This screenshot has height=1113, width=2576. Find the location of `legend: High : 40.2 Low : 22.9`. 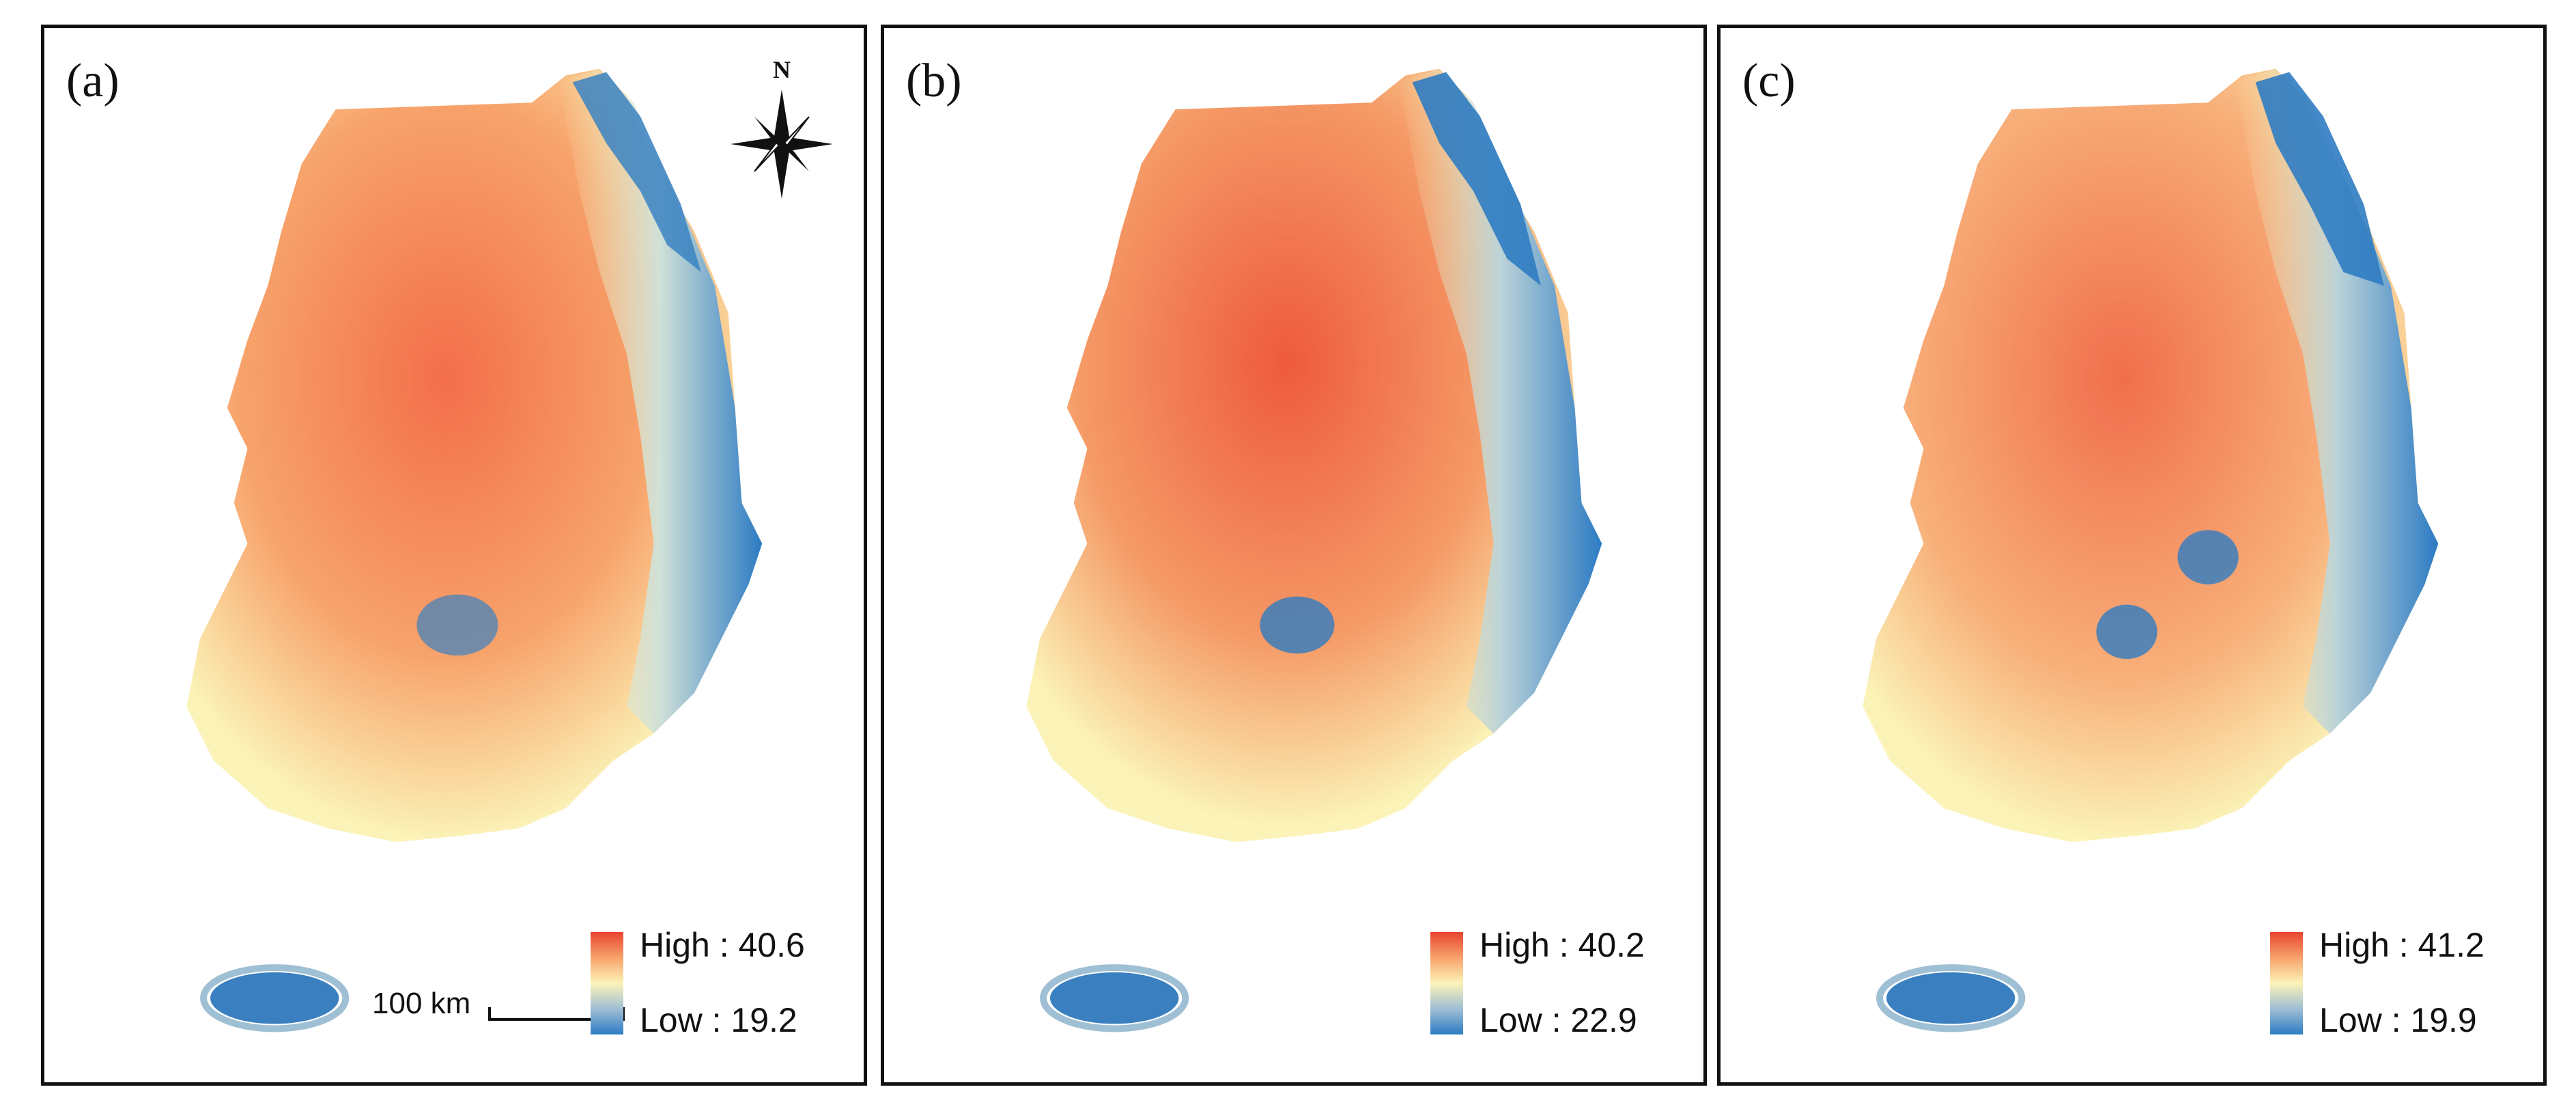

legend: High : 40.2 Low : 22.9 is located at coordinates (1553, 983).